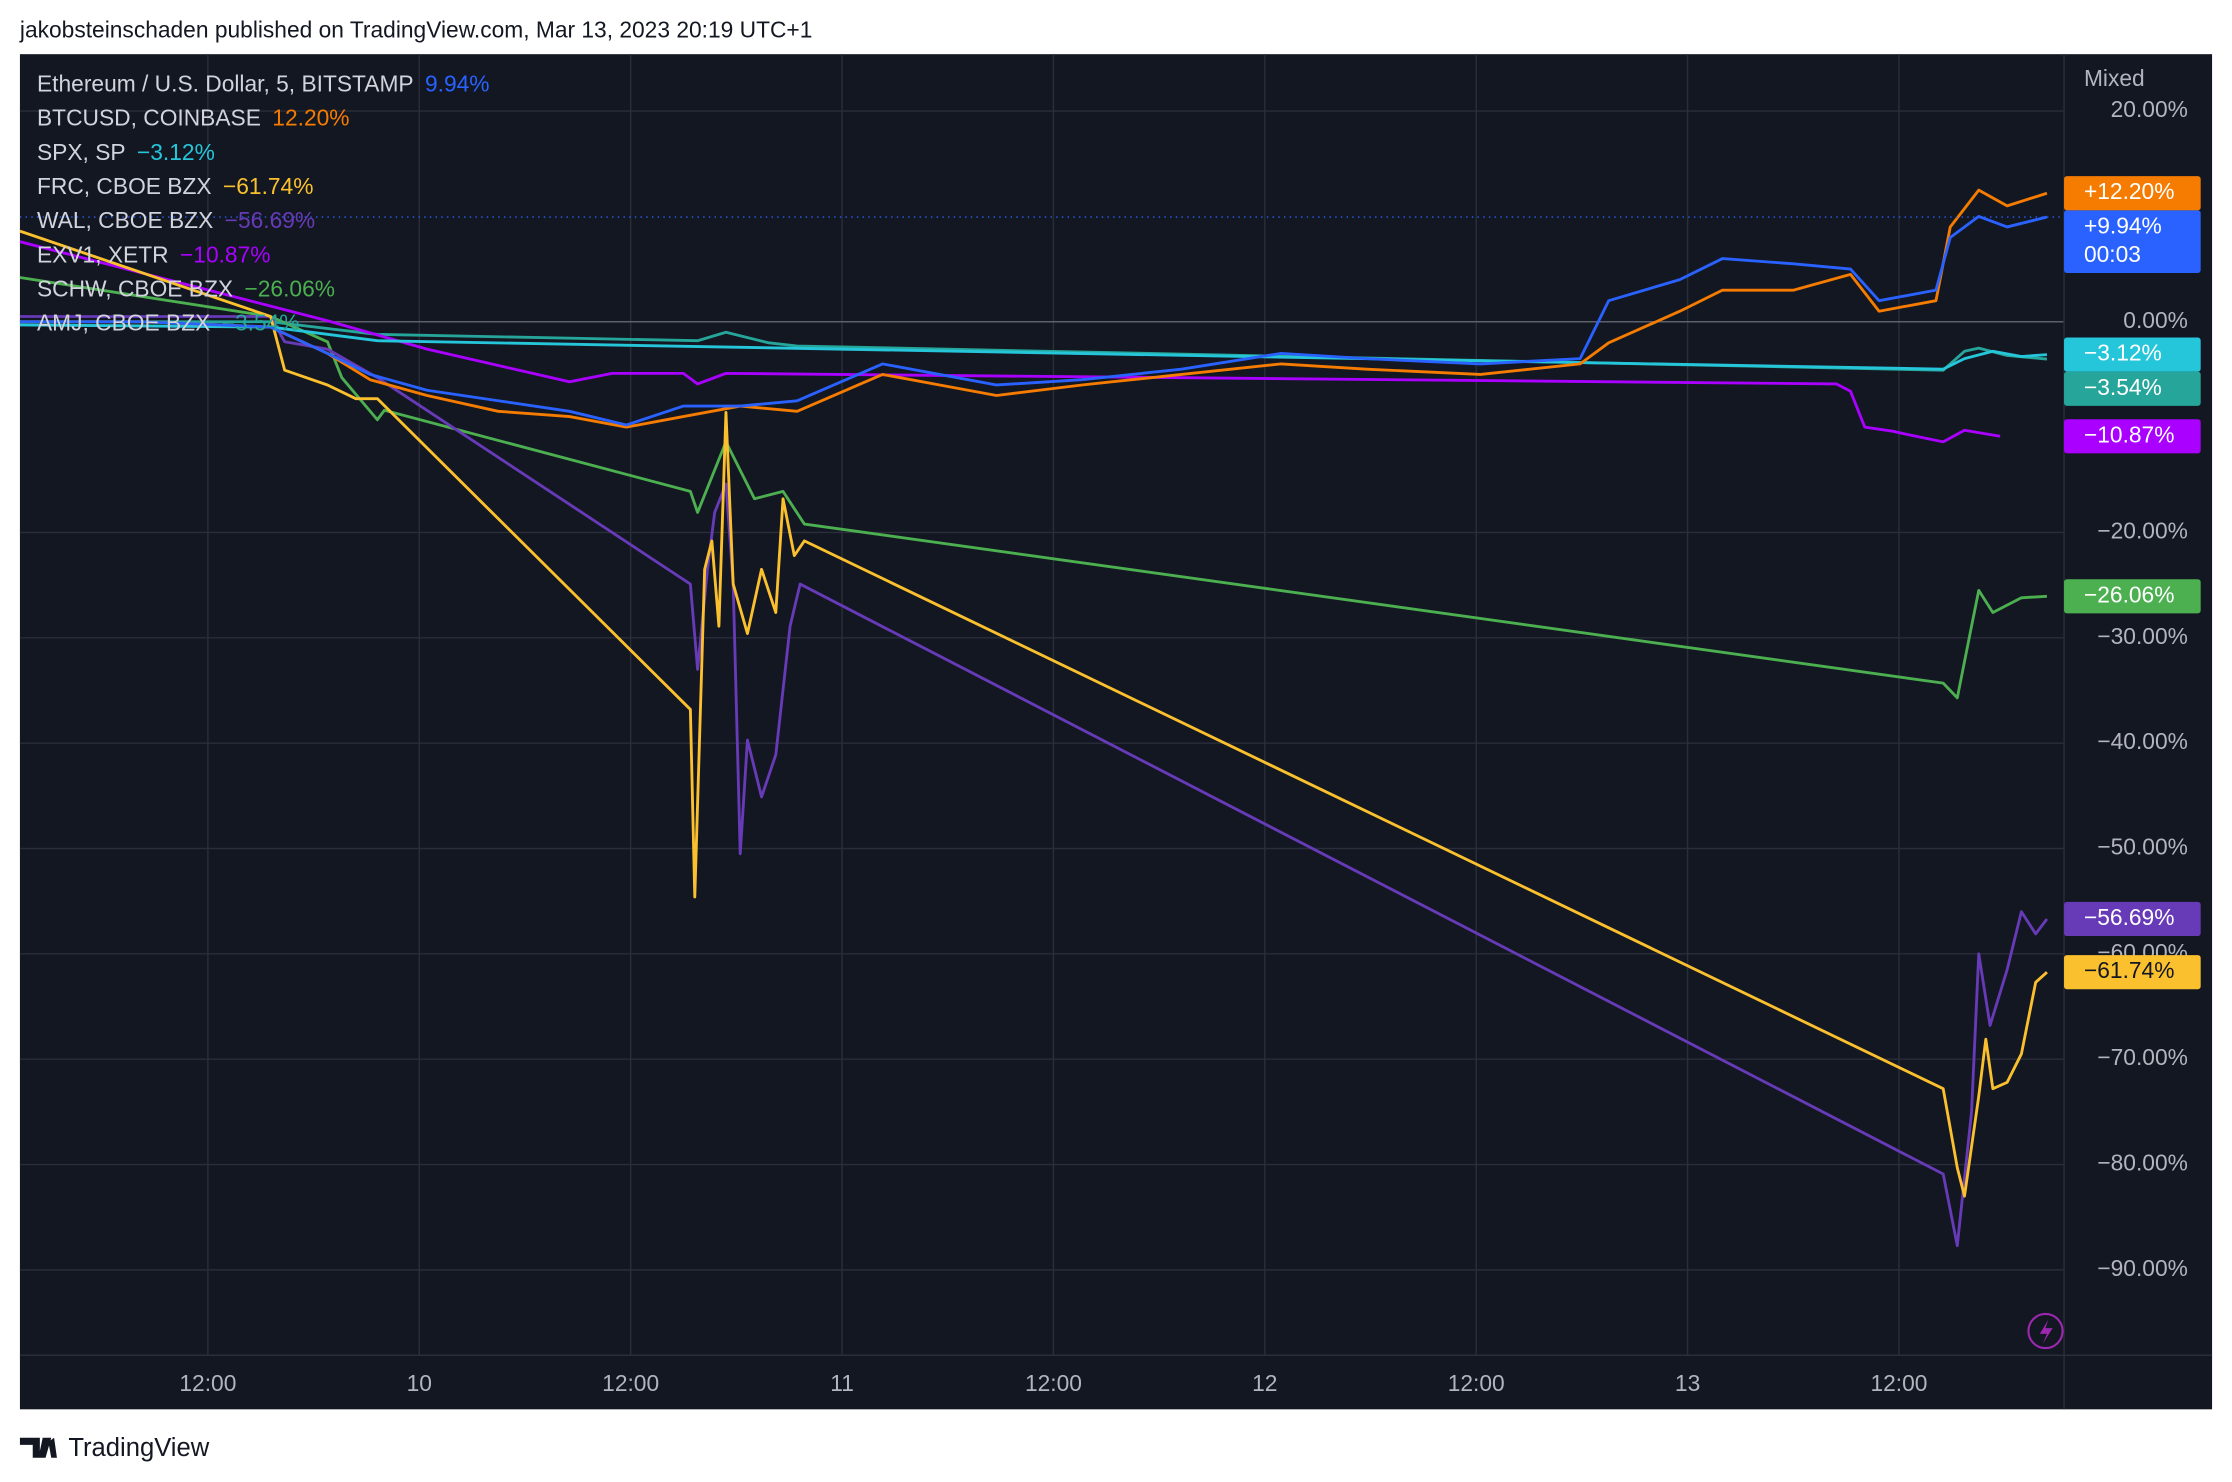 The height and width of the screenshot is (1482, 2232). What do you see at coordinates (123, 323) in the screenshot?
I see `legend-name: AMJ, CBOE BZX` at bounding box center [123, 323].